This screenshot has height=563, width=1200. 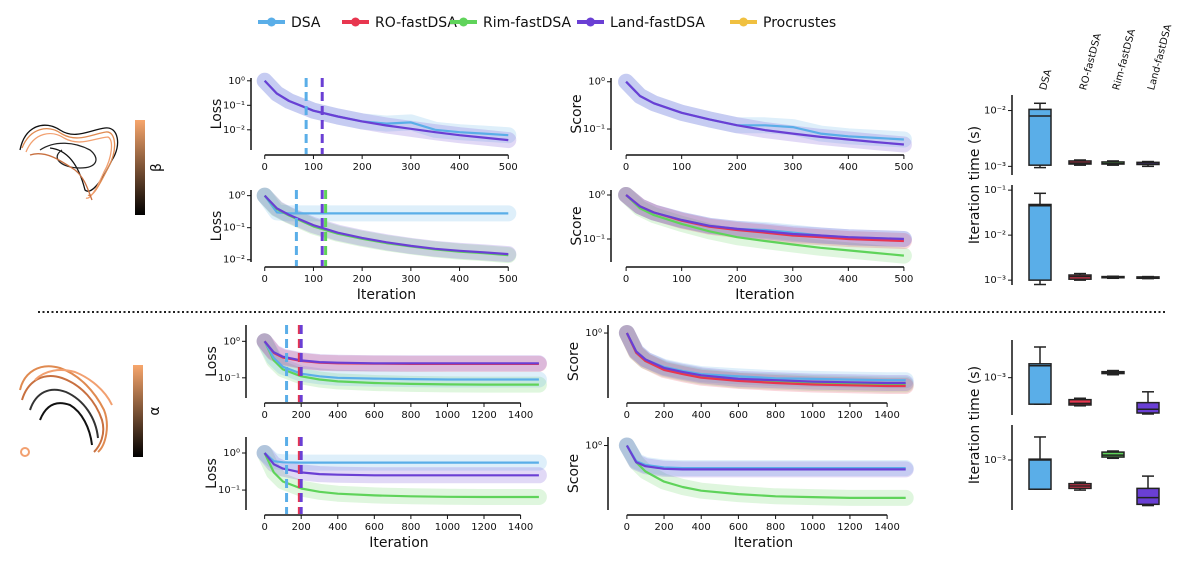 What do you see at coordinates (975, 185) in the screenshot?
I see `y-axis-label: Iteration time (s)` at bounding box center [975, 185].